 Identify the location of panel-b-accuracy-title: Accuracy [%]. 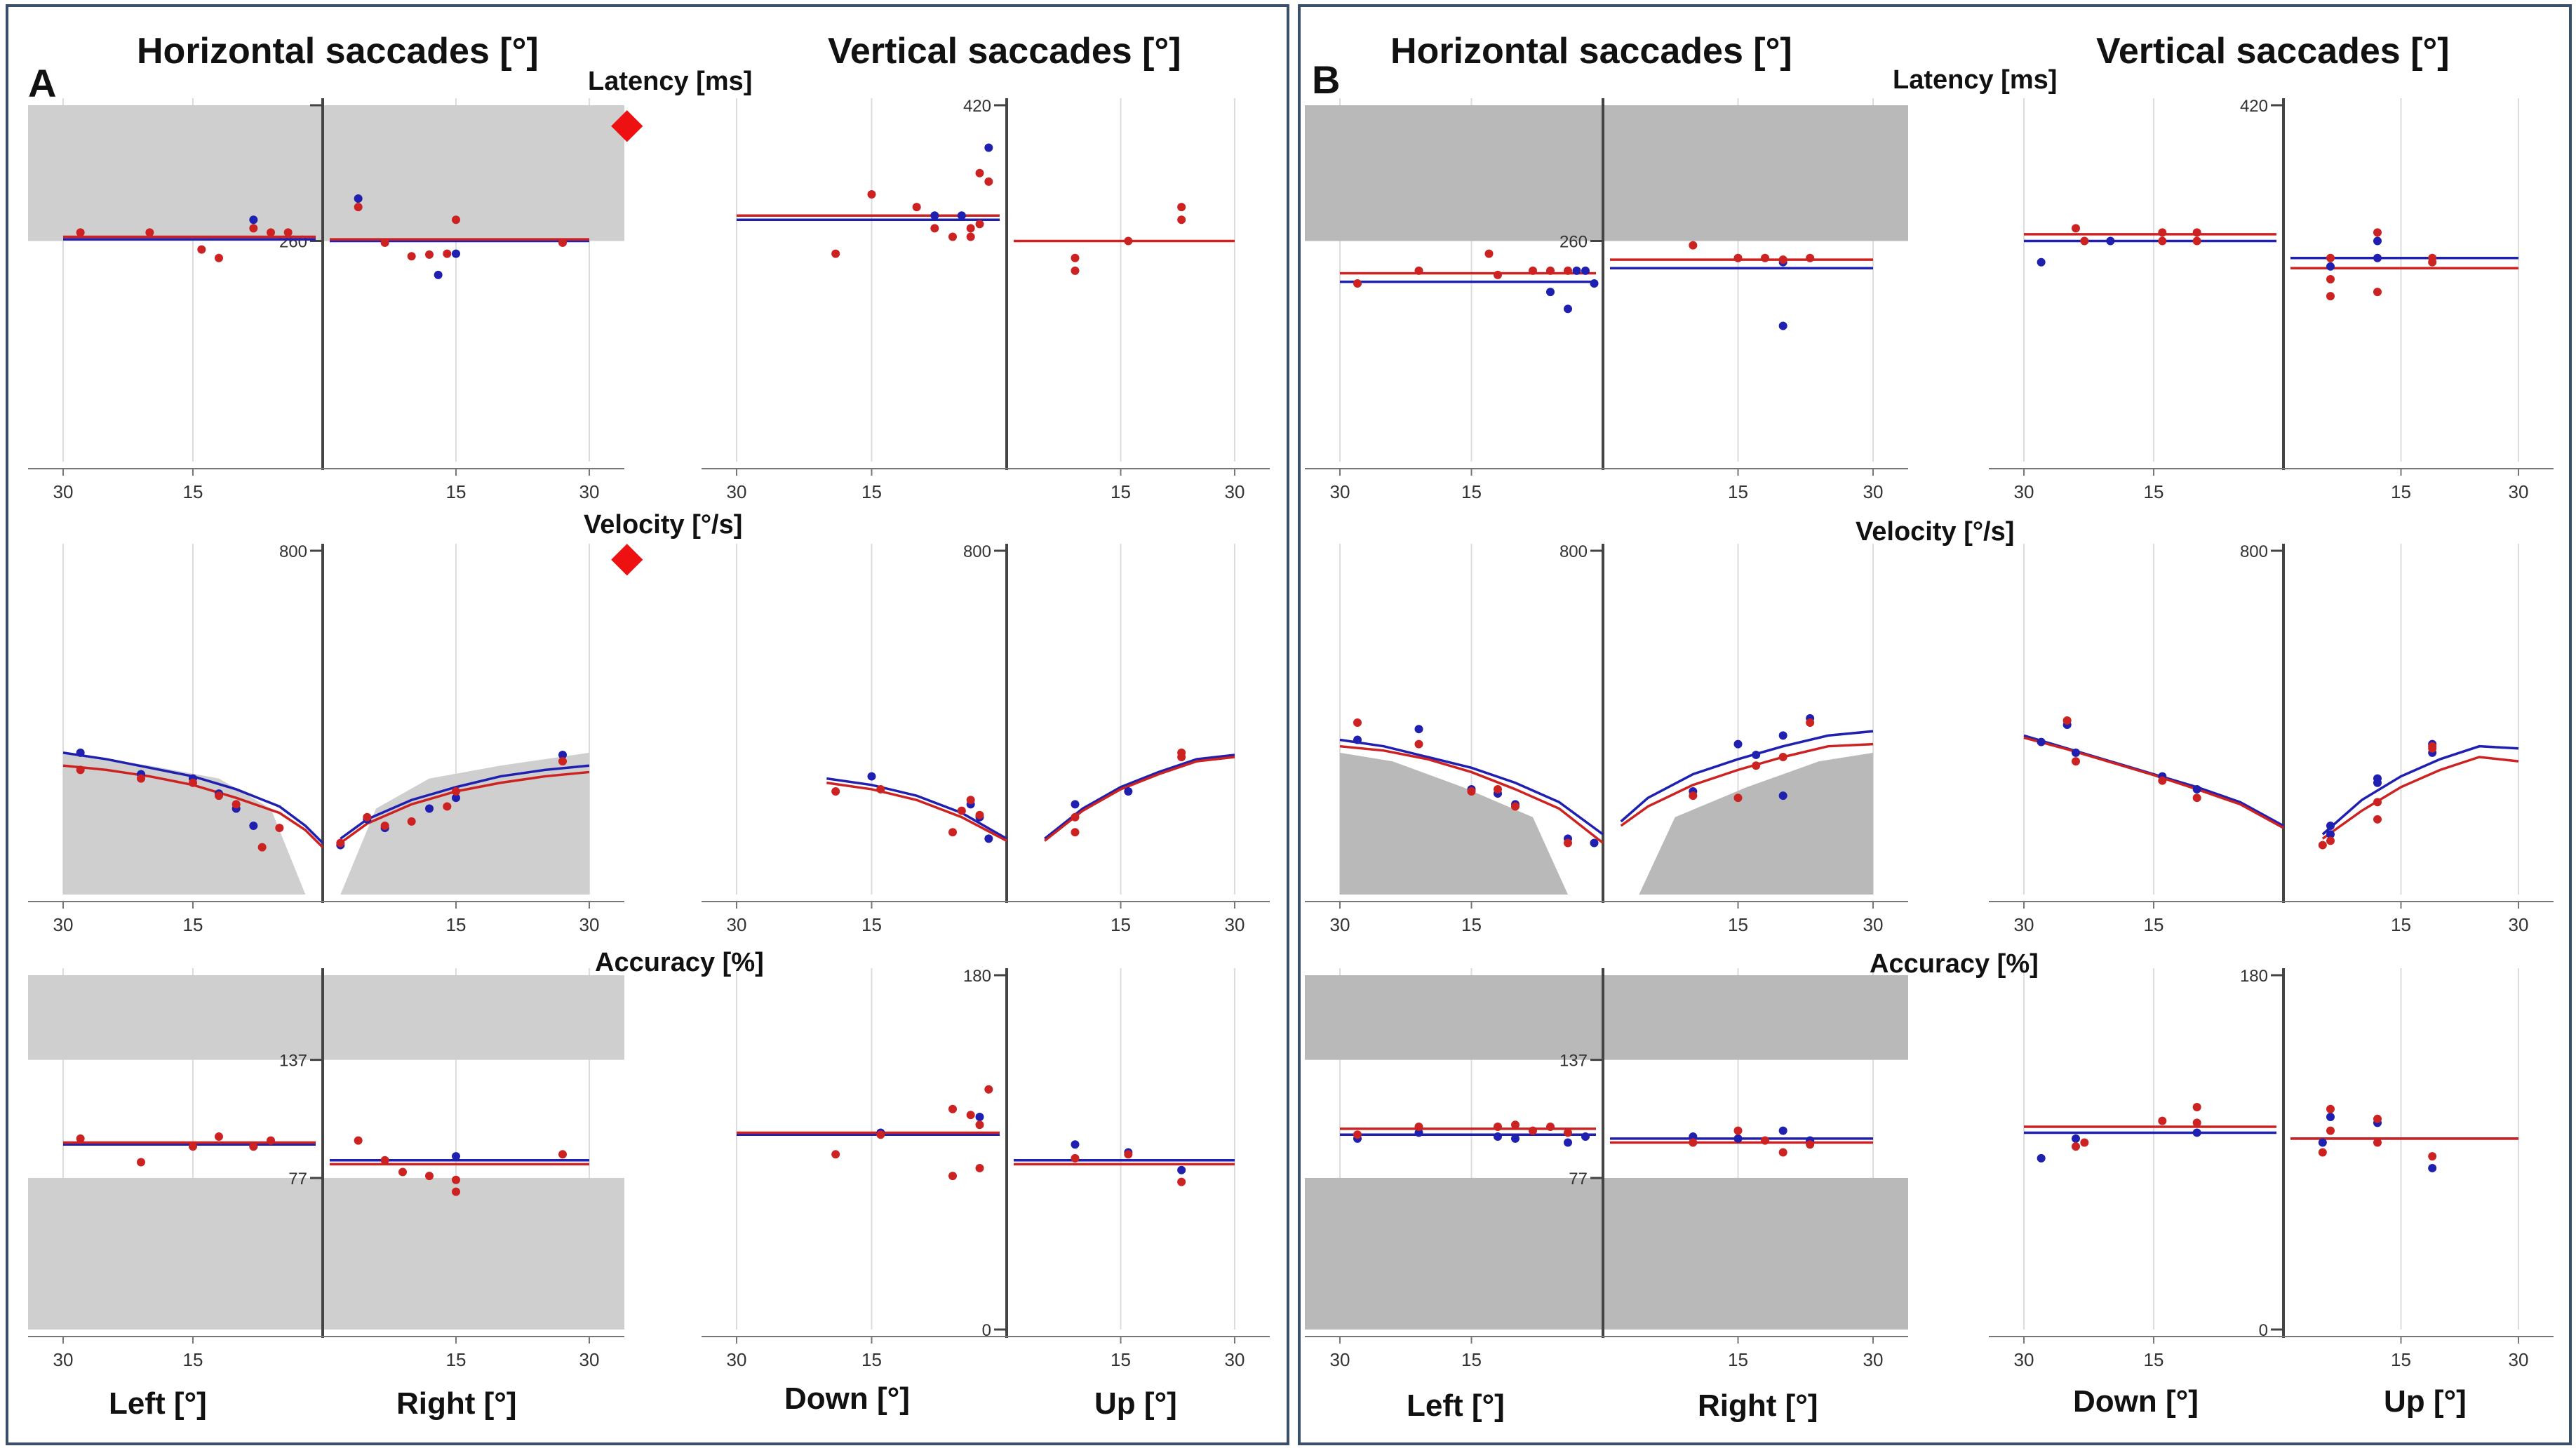
(1954, 964).